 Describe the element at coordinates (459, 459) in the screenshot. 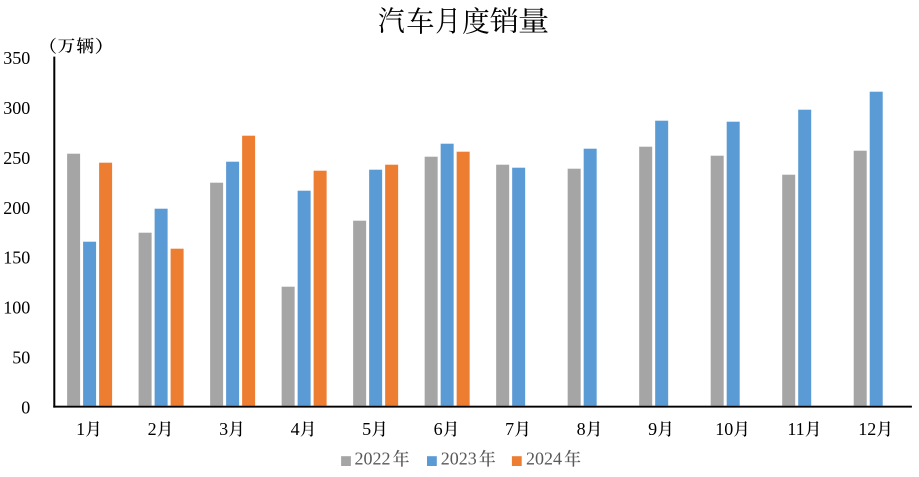

I see `svg-text: 2023` at that location.